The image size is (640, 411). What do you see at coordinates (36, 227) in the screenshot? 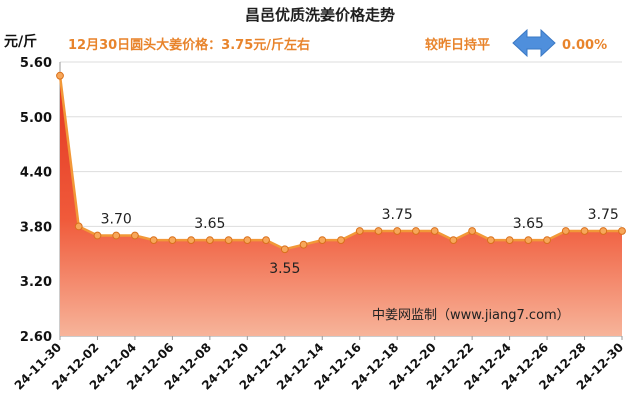
I see `y-tick-label: 3.80` at bounding box center [36, 227].